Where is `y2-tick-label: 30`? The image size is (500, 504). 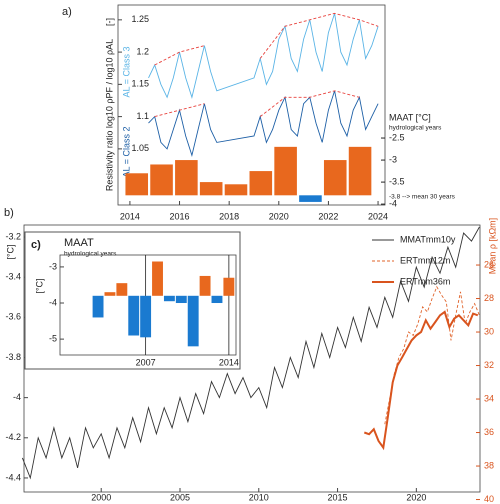 y2-tick-label: 30 is located at coordinates (489, 331).